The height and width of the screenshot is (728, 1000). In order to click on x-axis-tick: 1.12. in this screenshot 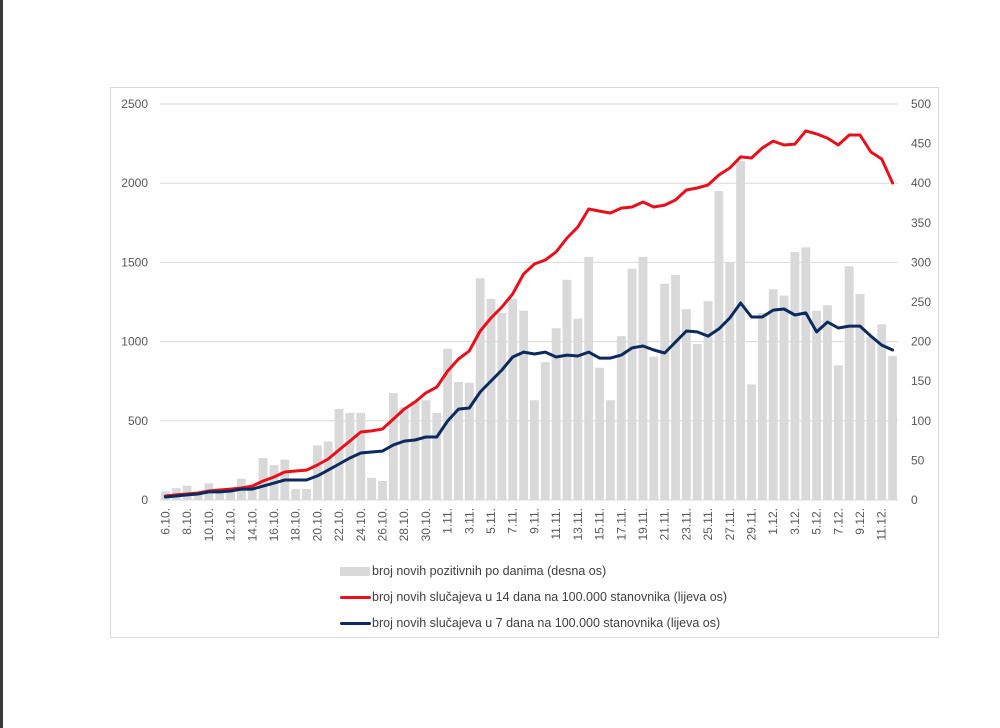, I will do `click(773, 521)`.